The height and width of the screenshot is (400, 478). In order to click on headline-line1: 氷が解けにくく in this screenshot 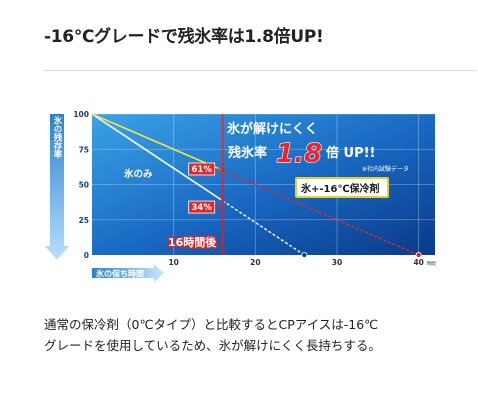, I will do `click(272, 129)`.